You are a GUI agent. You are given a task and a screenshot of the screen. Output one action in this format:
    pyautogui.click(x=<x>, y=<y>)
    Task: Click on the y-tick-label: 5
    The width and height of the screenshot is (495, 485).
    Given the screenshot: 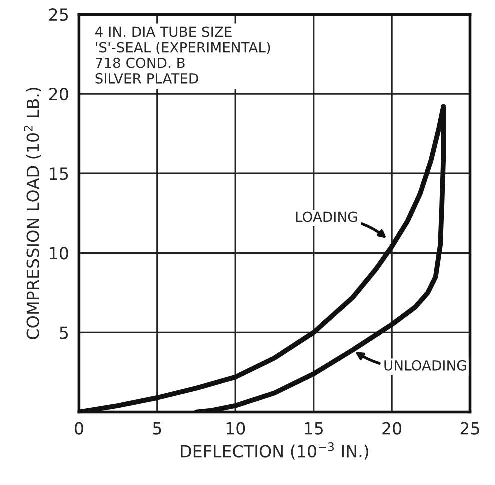 What is the action you would take?
    pyautogui.click(x=64, y=333)
    